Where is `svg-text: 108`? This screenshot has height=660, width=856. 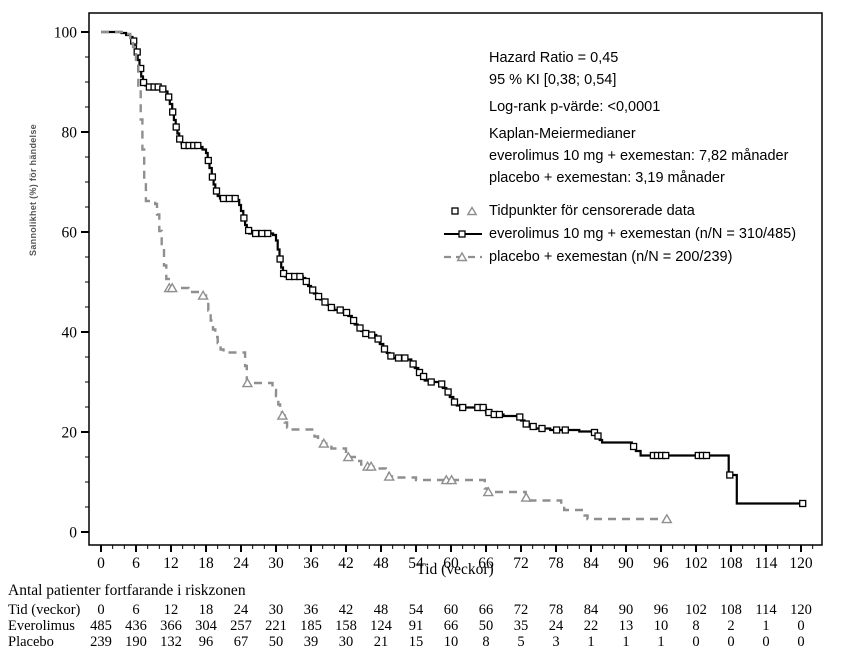 svg-text: 108 is located at coordinates (731, 563).